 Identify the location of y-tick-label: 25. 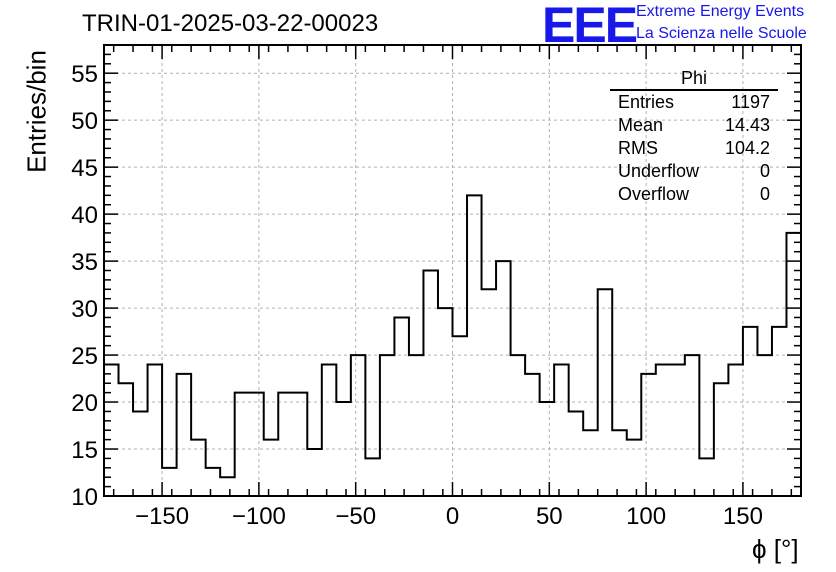
(84, 356).